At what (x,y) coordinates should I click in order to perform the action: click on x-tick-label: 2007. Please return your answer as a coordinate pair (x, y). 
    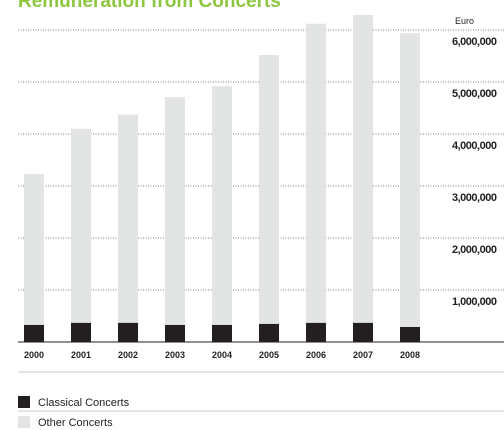
    Looking at the image, I should click on (363, 355).